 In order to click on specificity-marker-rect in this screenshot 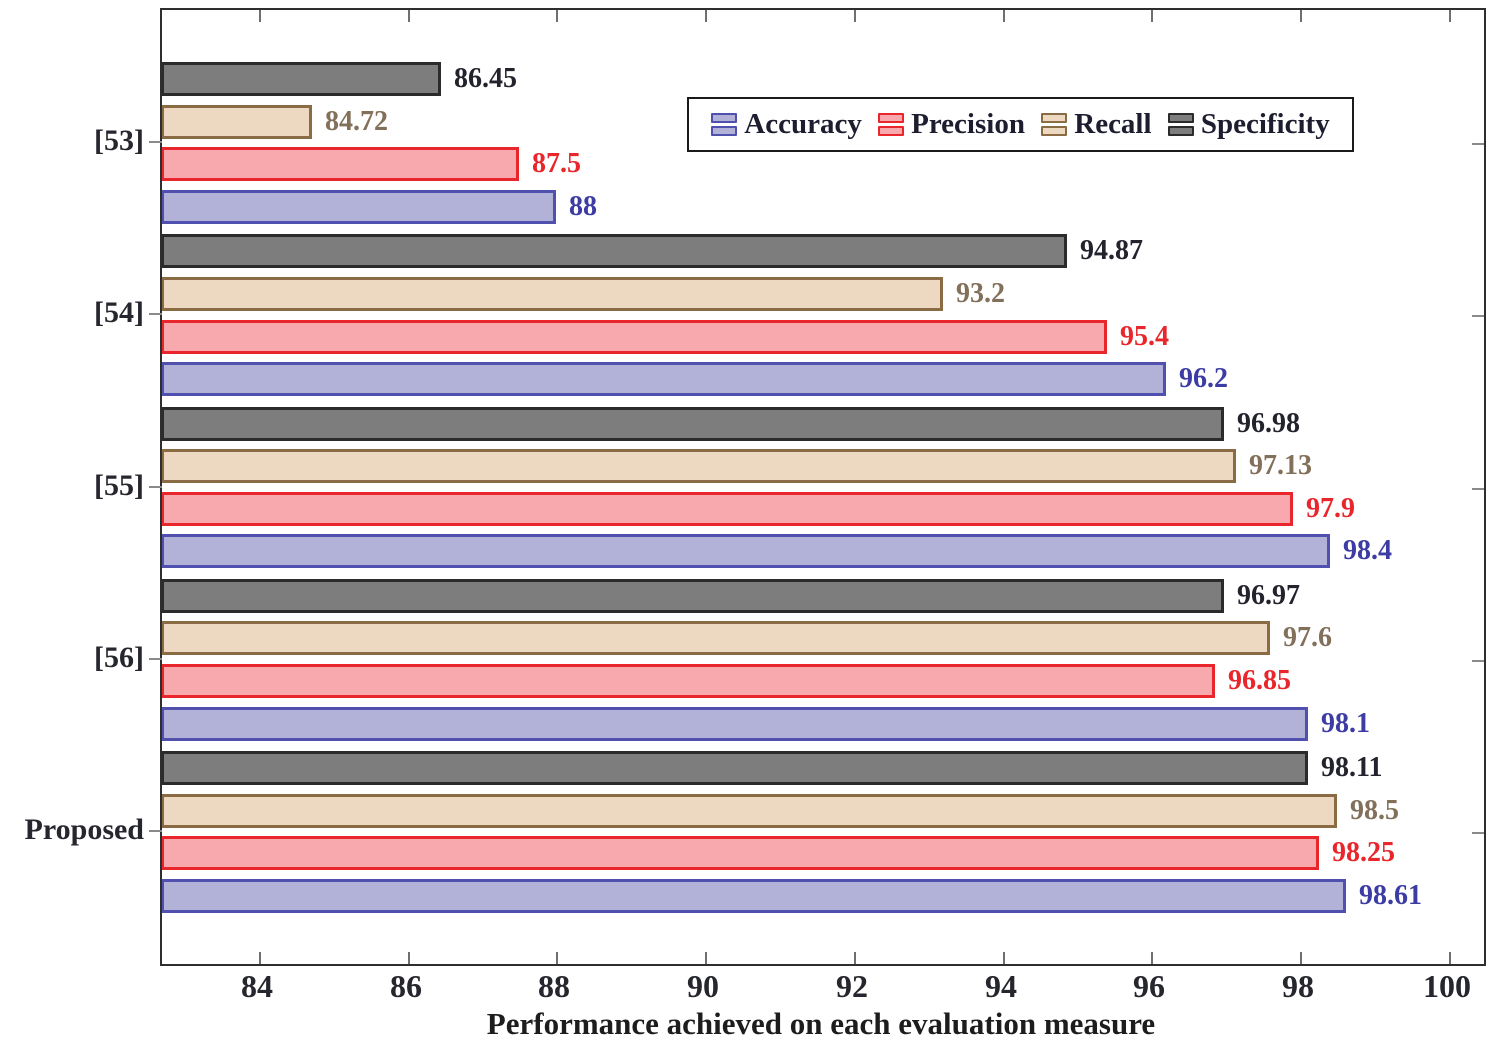, I will do `click(1180, 131)`.